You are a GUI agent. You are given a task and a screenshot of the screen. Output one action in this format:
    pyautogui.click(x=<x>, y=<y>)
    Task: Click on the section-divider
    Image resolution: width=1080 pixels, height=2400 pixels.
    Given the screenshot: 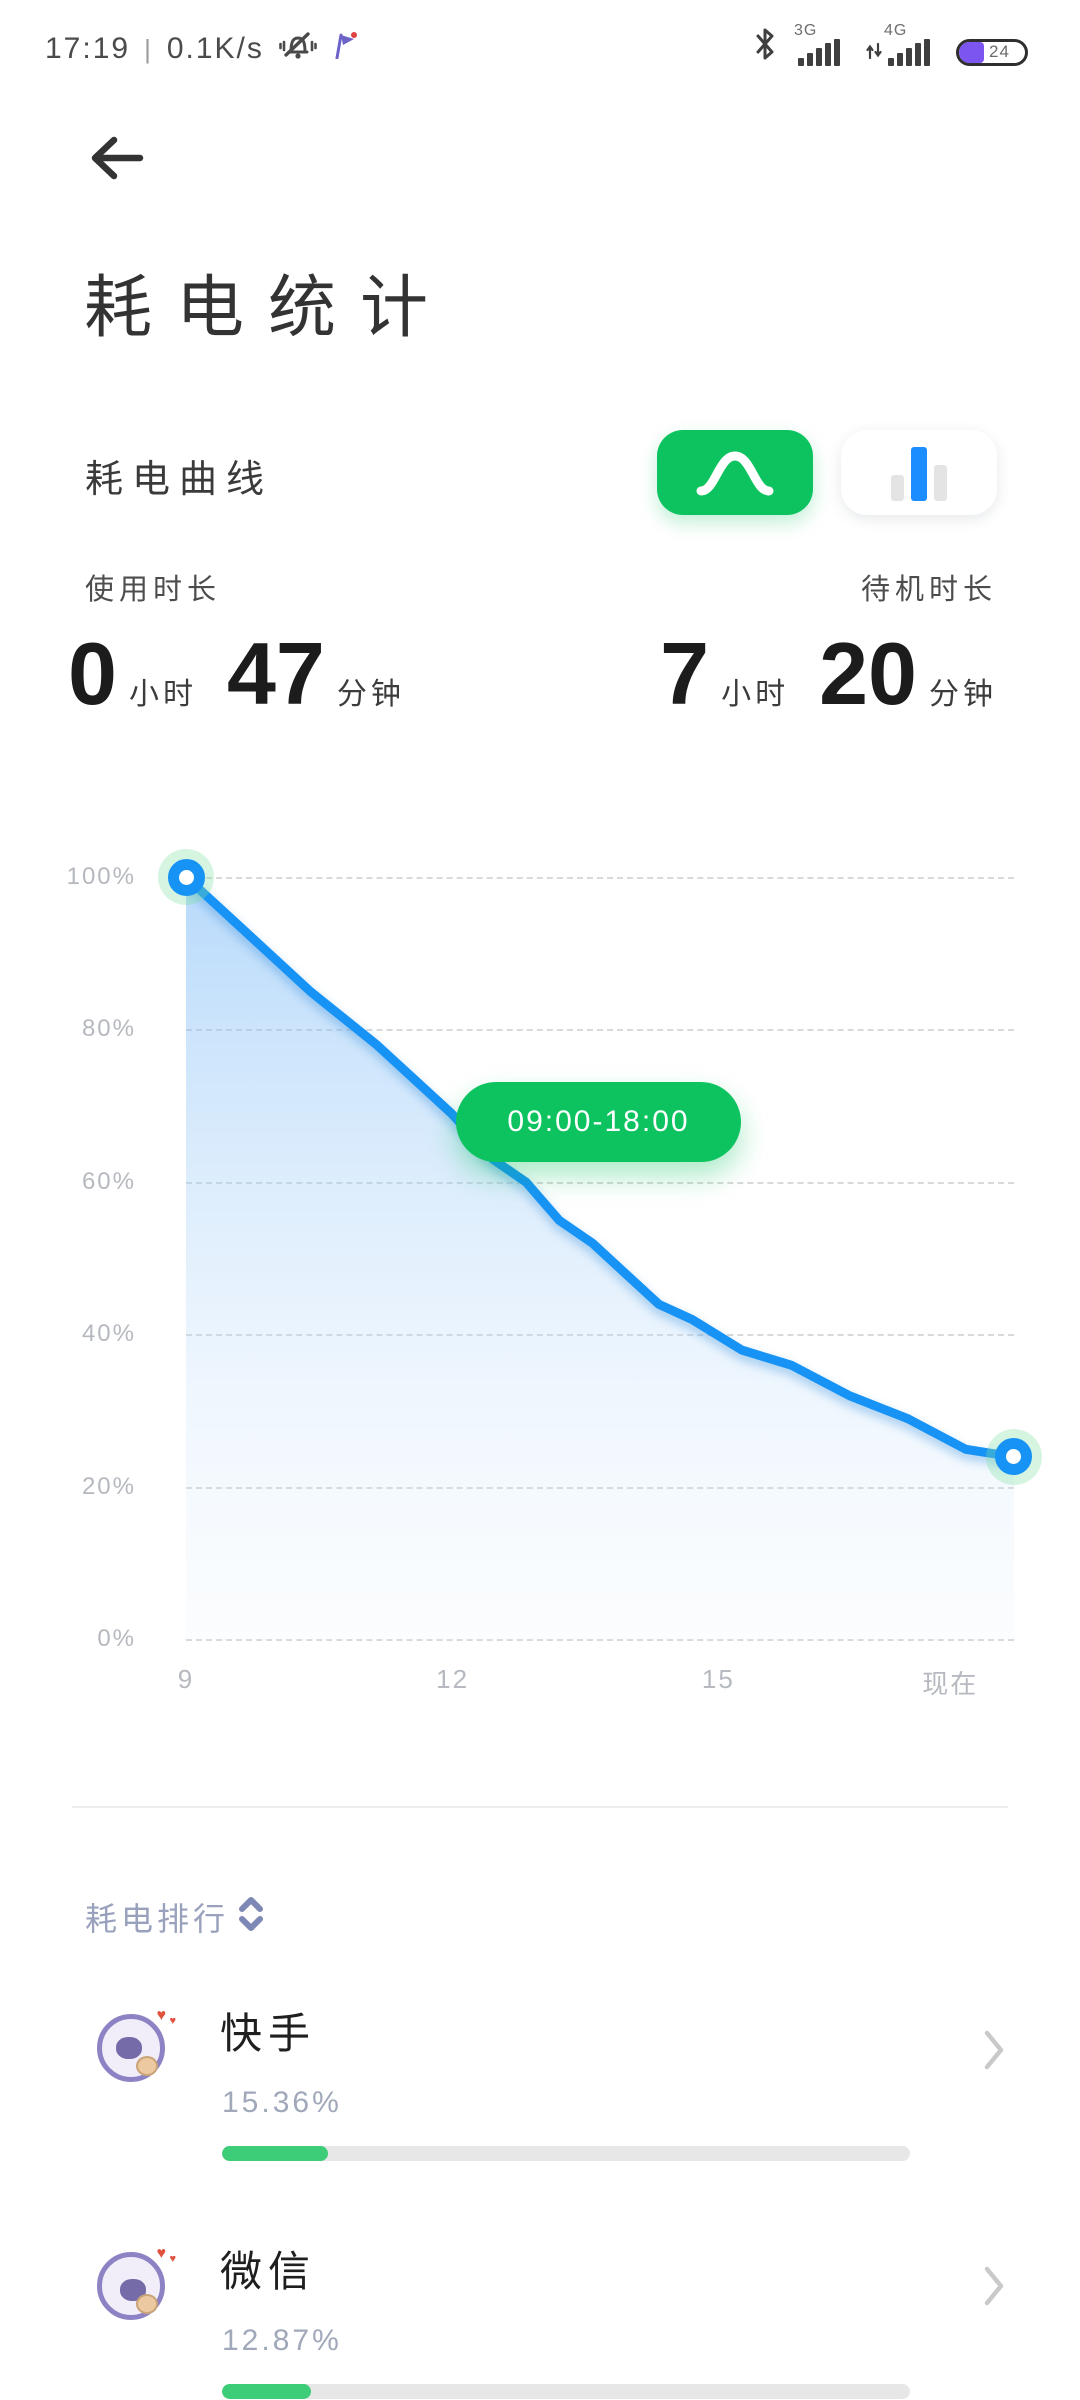 What is the action you would take?
    pyautogui.click(x=540, y=1807)
    